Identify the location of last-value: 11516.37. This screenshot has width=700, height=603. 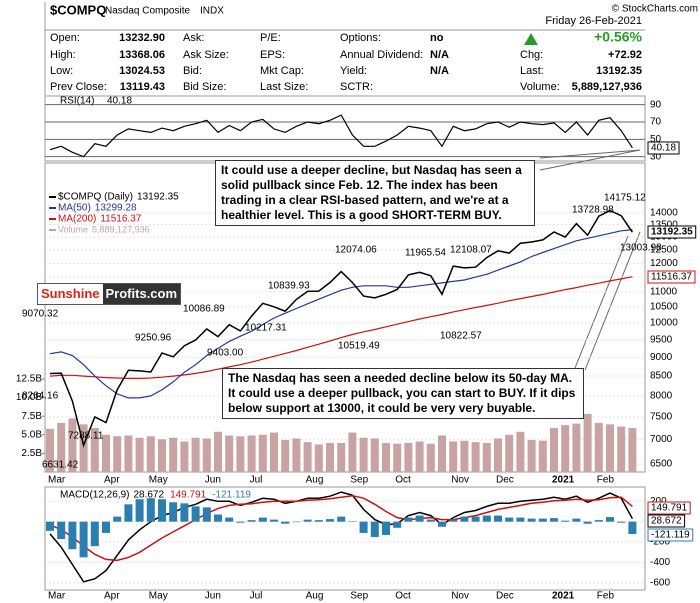
(671, 277).